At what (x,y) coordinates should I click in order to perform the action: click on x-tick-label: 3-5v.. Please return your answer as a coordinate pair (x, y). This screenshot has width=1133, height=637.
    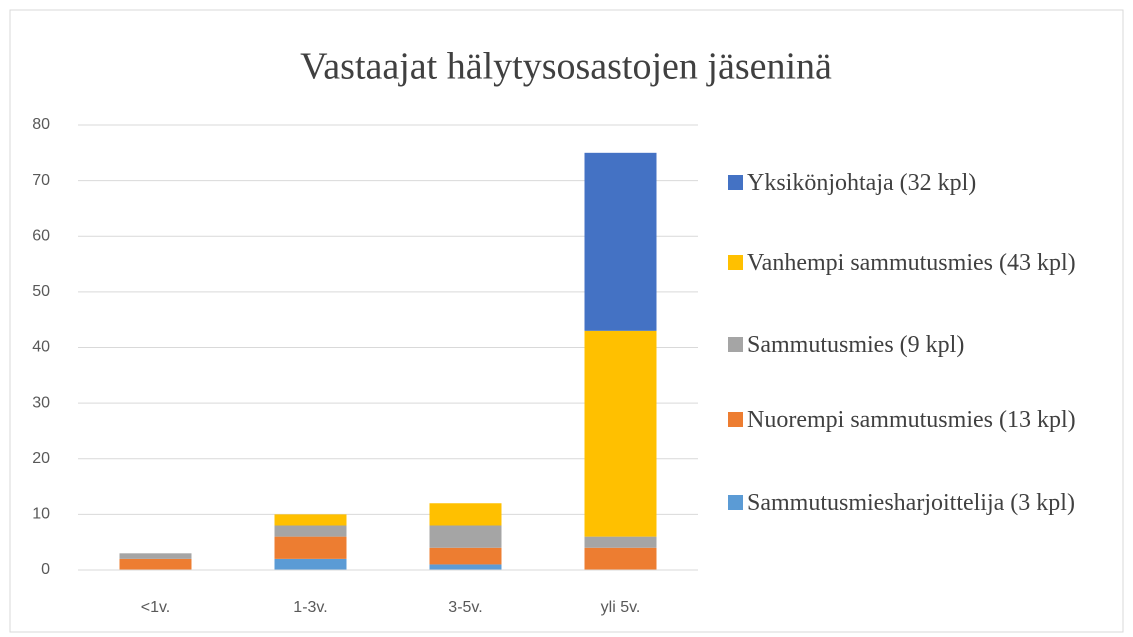
    Looking at the image, I should click on (465, 607).